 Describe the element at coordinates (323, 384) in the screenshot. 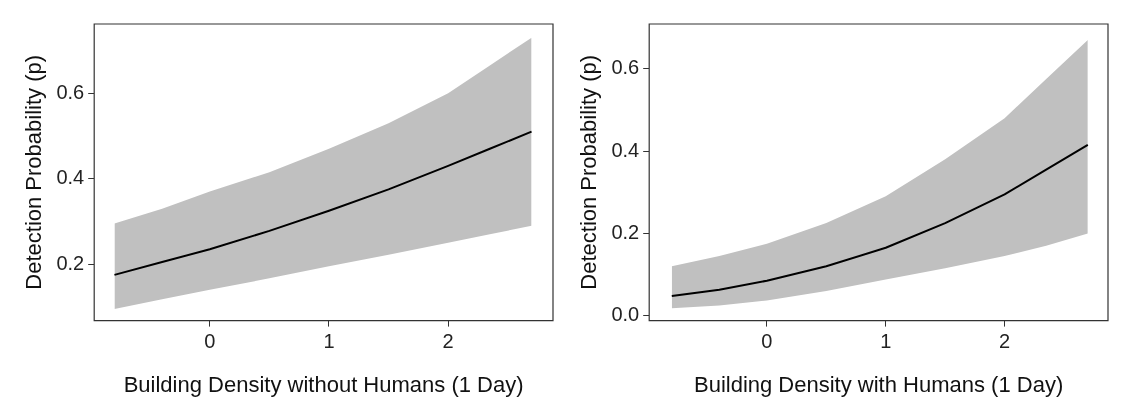

I see `x-axis-title: Building Density without Humans (1 Day)` at that location.